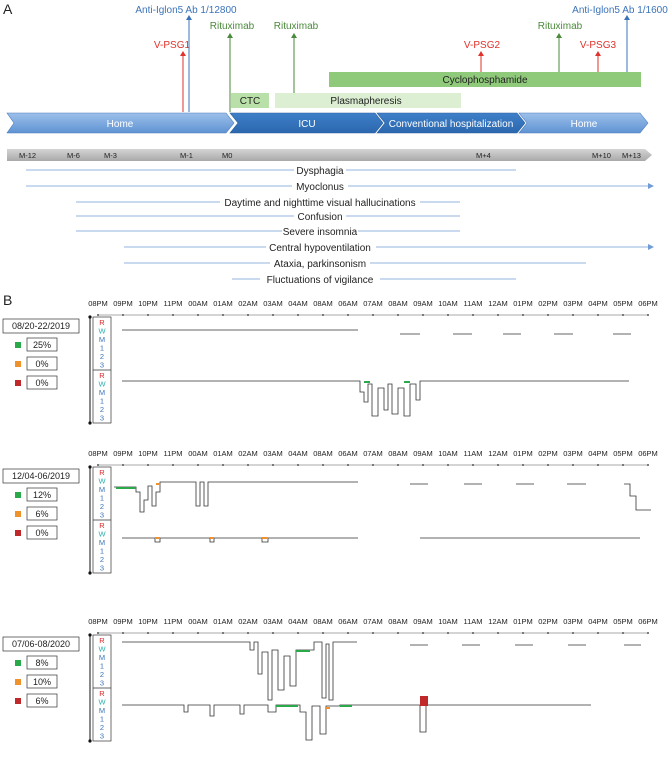  What do you see at coordinates (320, 187) in the screenshot?
I see `symptom-myoclonus: Myoclonus` at bounding box center [320, 187].